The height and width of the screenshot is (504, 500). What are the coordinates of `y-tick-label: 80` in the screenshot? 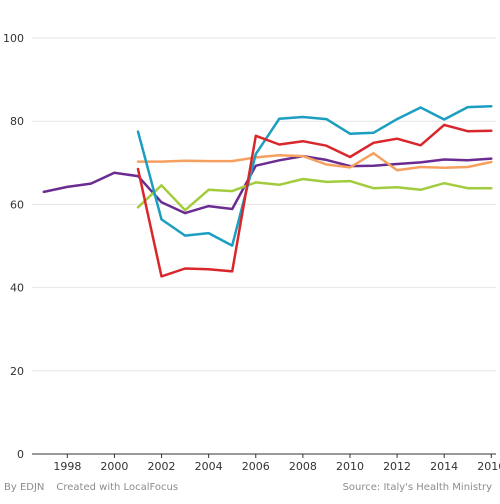 It's located at (17, 121).